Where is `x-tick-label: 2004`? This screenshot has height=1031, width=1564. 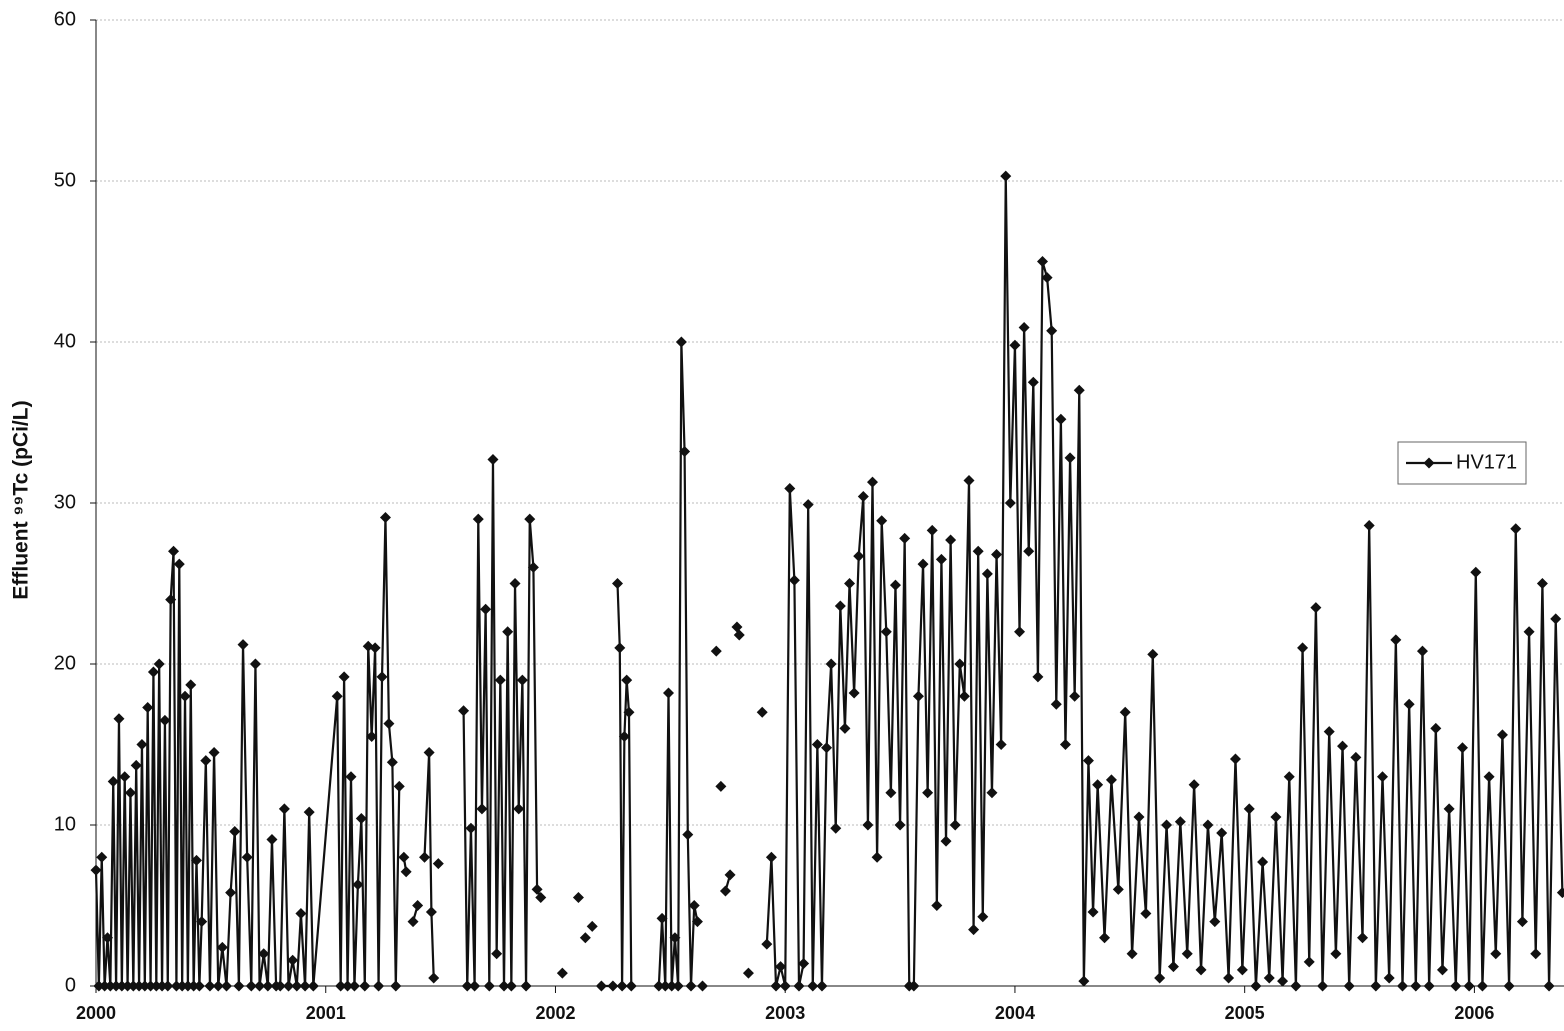
x-tick-label: 2004 is located at coordinates (1015, 1013).